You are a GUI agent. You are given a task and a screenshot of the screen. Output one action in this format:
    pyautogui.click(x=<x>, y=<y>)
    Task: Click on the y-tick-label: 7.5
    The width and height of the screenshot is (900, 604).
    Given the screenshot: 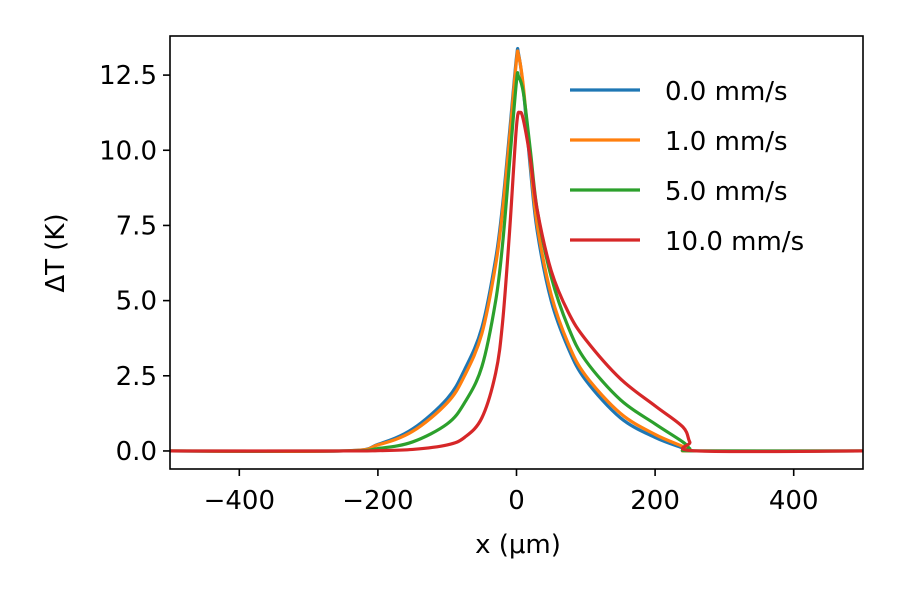 What is the action you would take?
    pyautogui.click(x=136, y=226)
    